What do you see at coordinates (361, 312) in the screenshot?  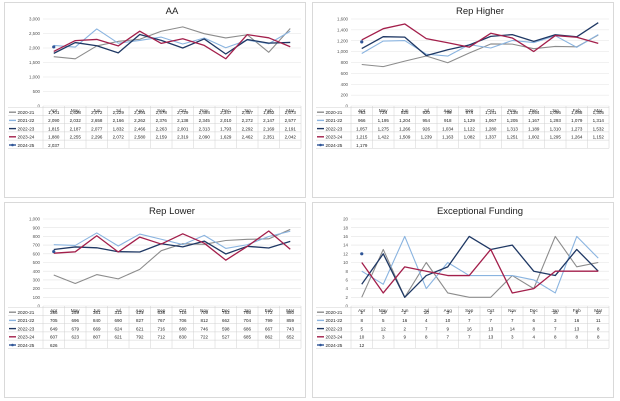 I see `table-cell: 2` at bounding box center [361, 312].